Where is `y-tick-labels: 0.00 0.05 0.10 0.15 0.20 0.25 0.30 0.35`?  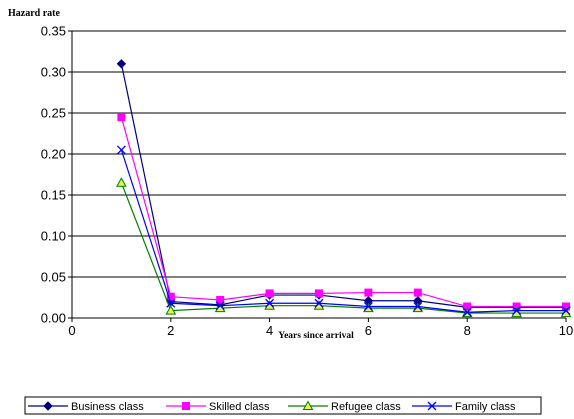 y-tick-labels: 0.00 0.05 0.10 0.15 0.20 0.25 0.30 0.35 is located at coordinates (53, 175).